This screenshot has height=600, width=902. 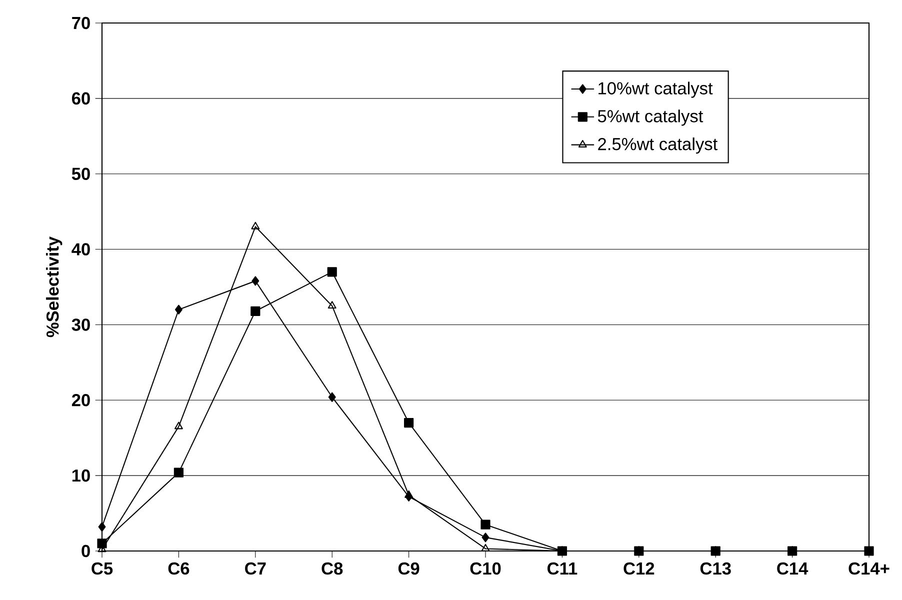 I want to click on x-tick-label: C14+, so click(x=869, y=568).